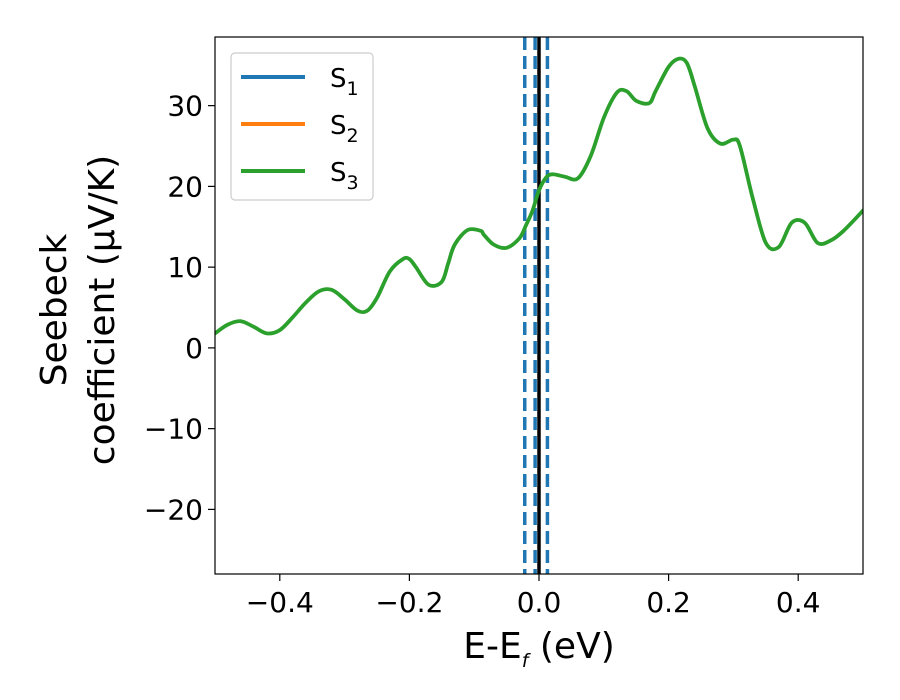 The image size is (900, 700). What do you see at coordinates (539, 602) in the screenshot?
I see `x-tick-label: 0.0` at bounding box center [539, 602].